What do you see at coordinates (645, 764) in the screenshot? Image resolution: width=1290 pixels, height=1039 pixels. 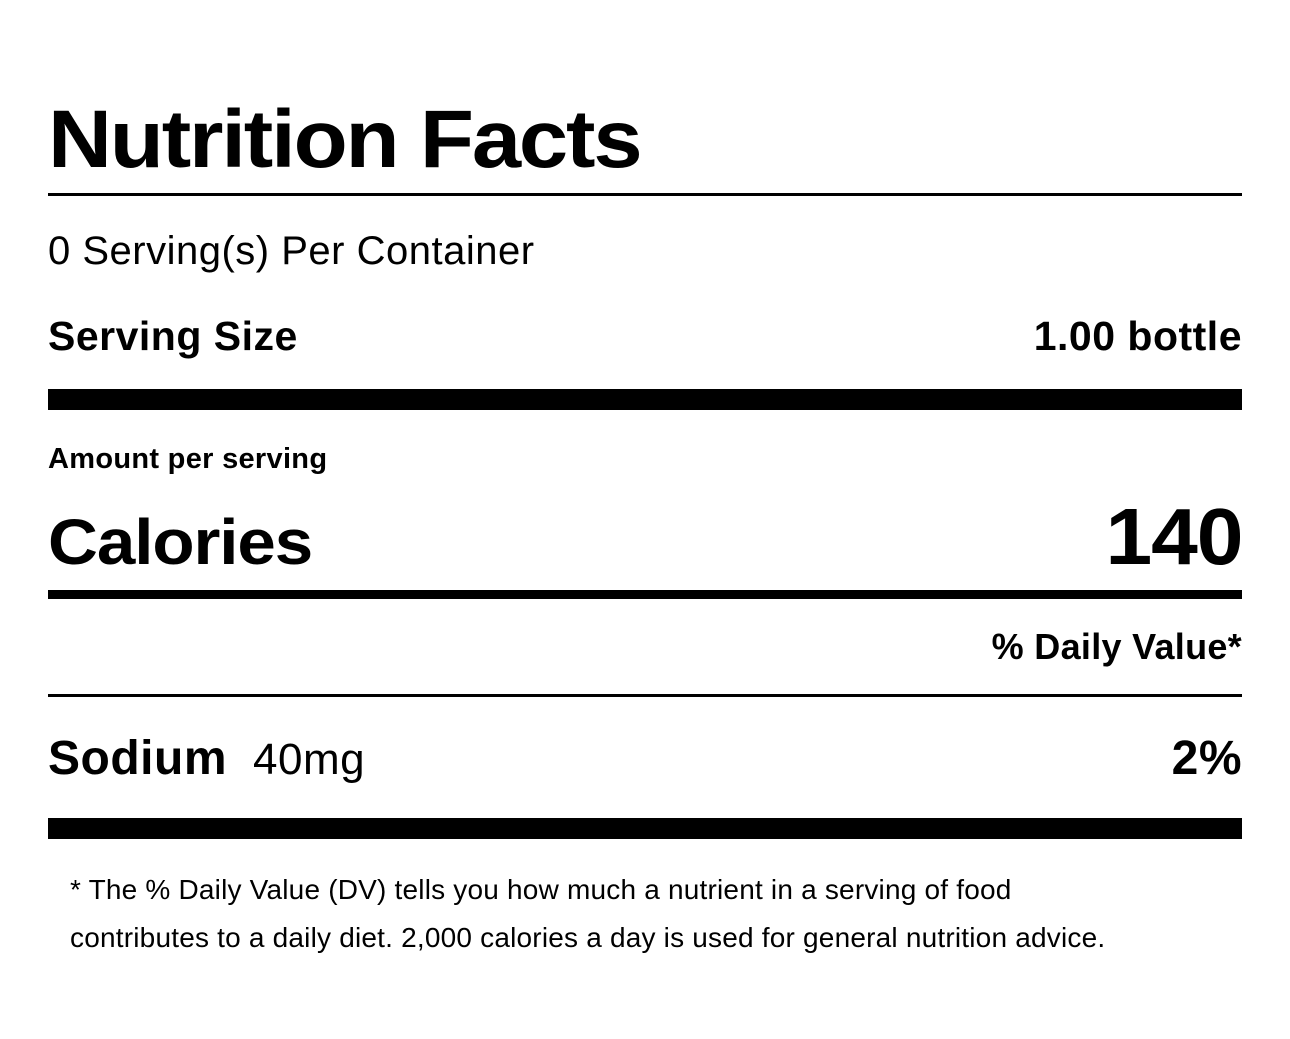 I see `nutrient-row-sodium: Sodium 40mg 2%` at bounding box center [645, 764].